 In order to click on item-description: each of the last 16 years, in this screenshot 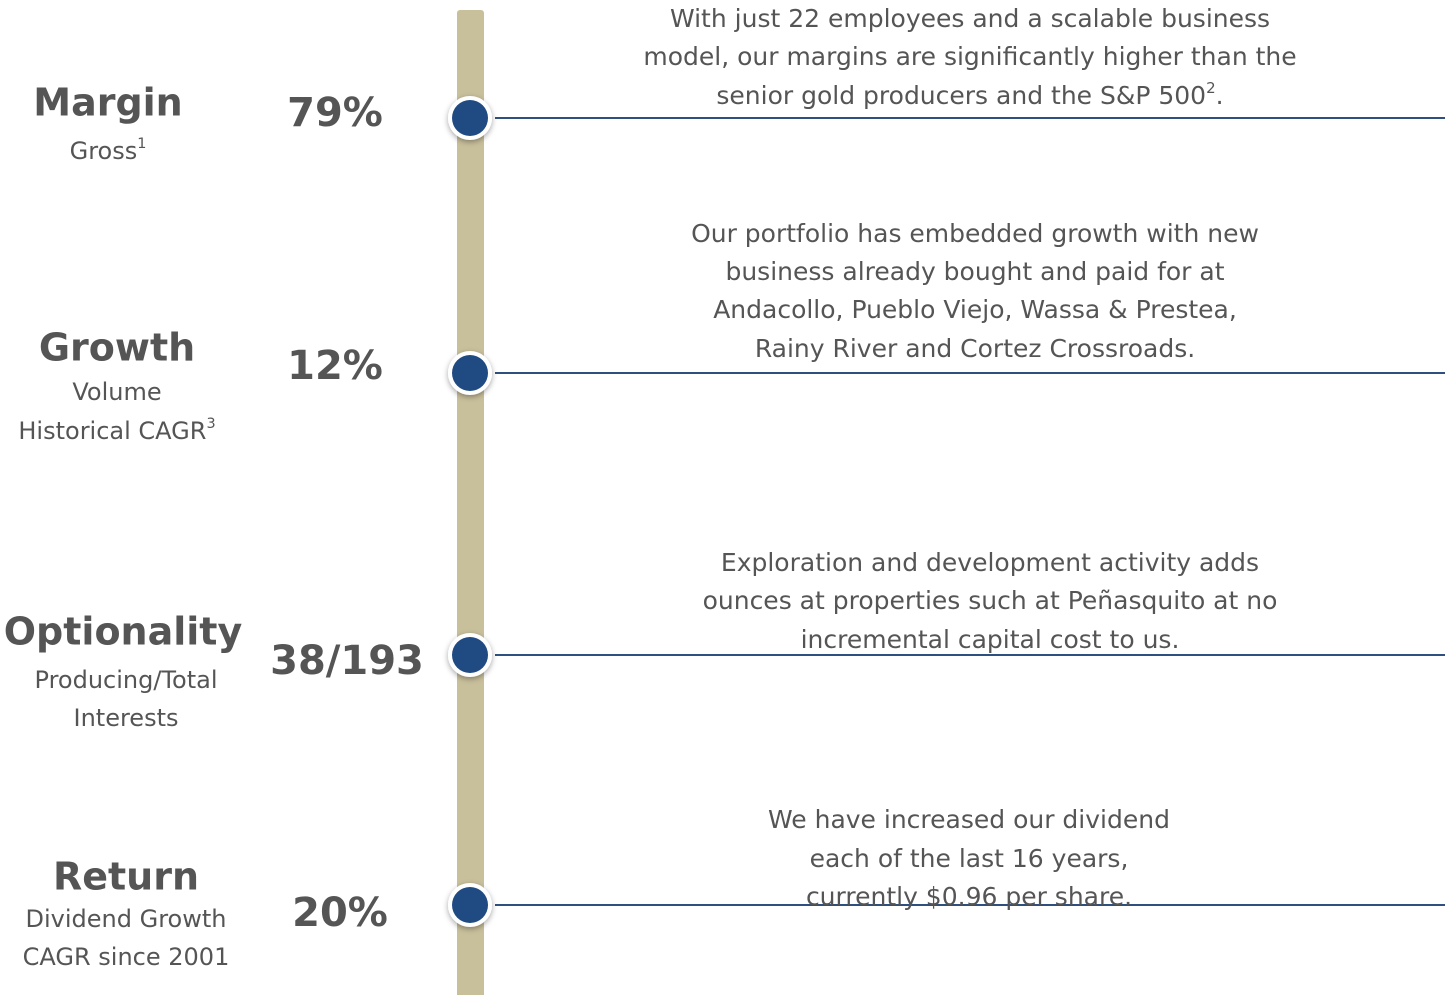, I will do `click(969, 858)`.